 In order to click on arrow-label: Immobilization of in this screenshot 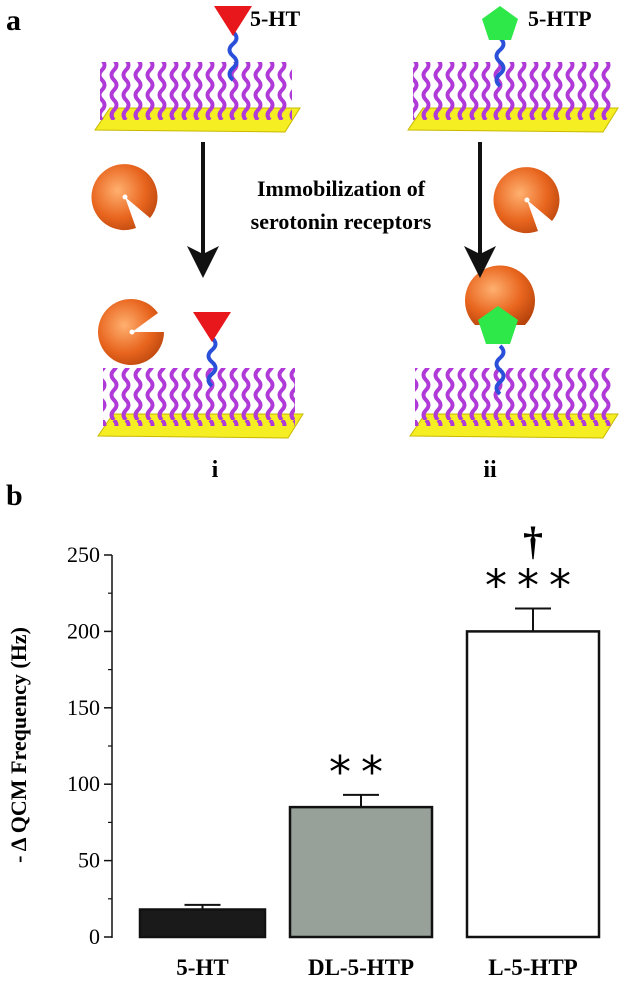, I will do `click(341, 188)`.